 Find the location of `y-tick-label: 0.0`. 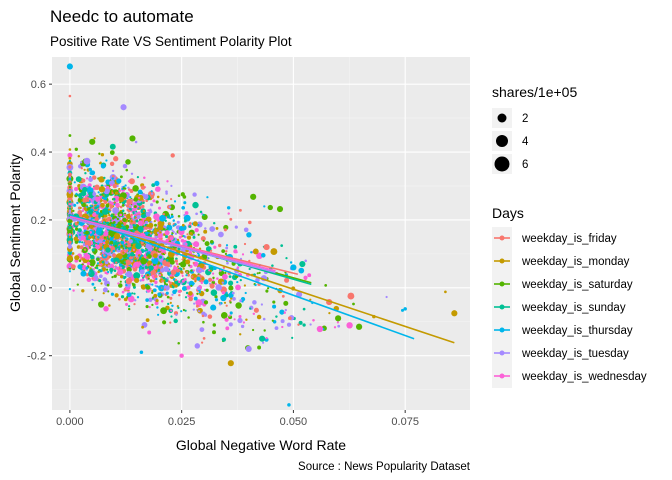

y-tick-label: 0.0 is located at coordinates (38, 289).